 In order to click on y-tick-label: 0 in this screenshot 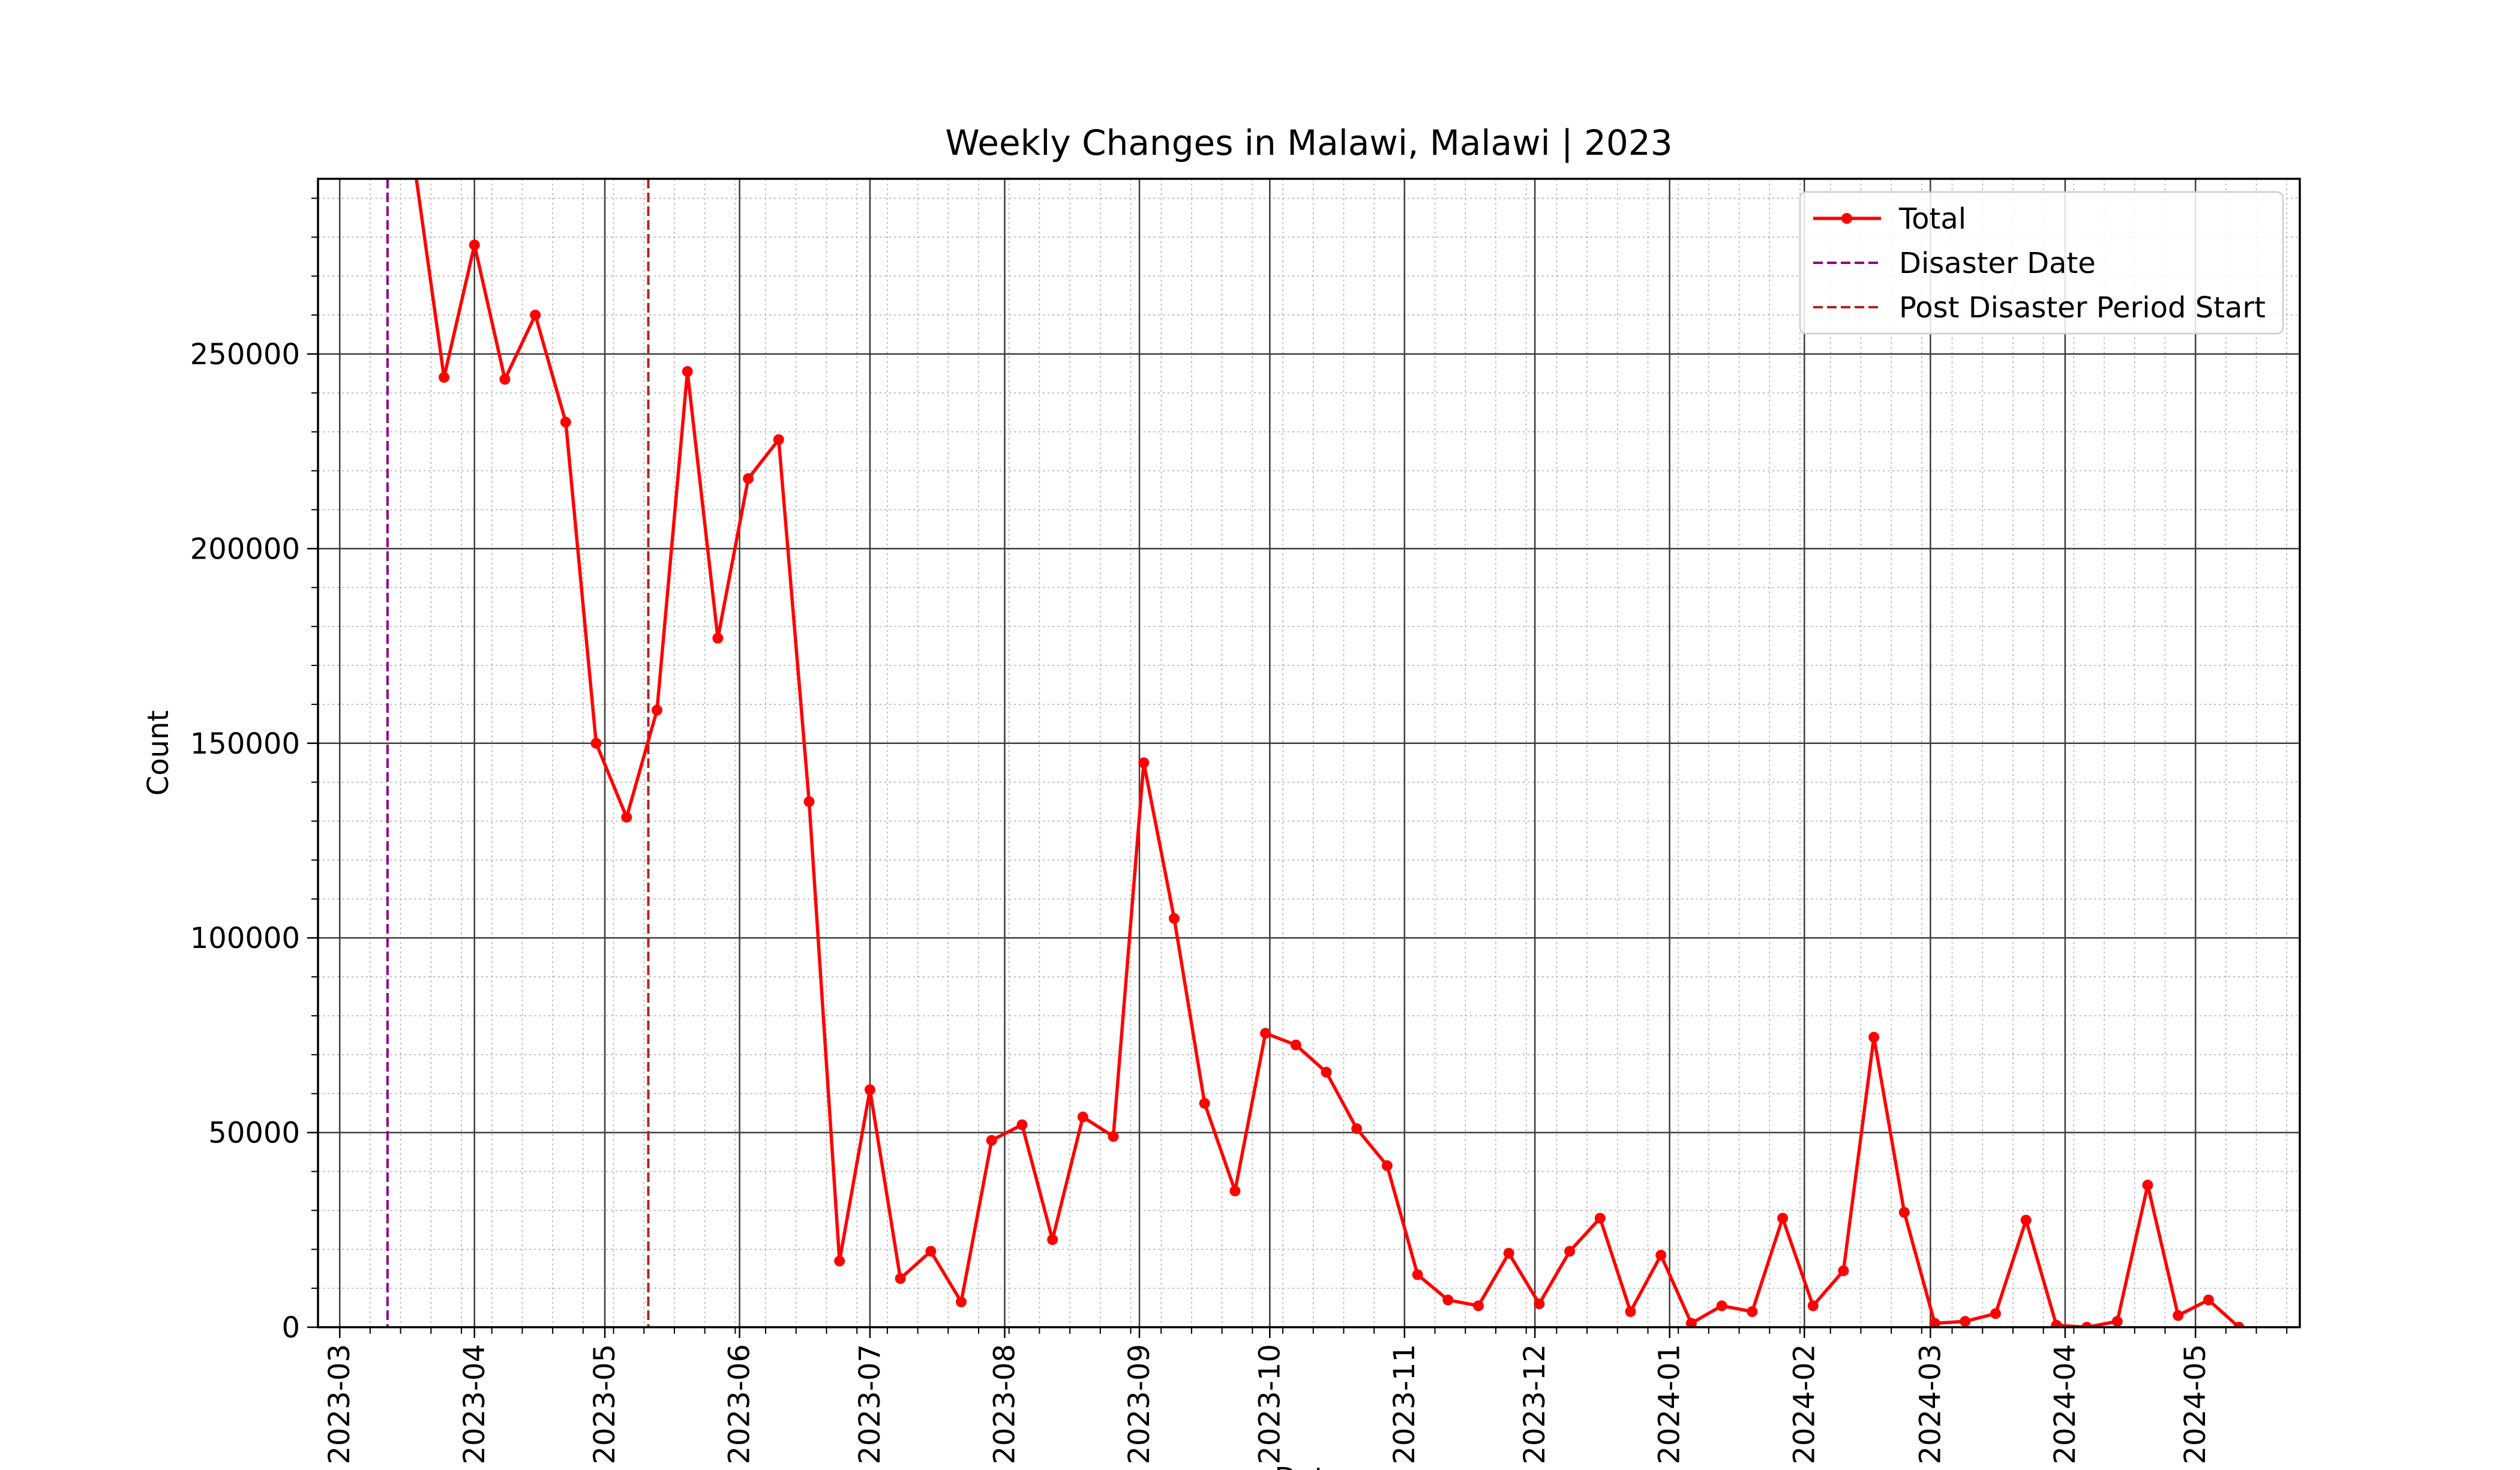, I will do `click(290, 1328)`.